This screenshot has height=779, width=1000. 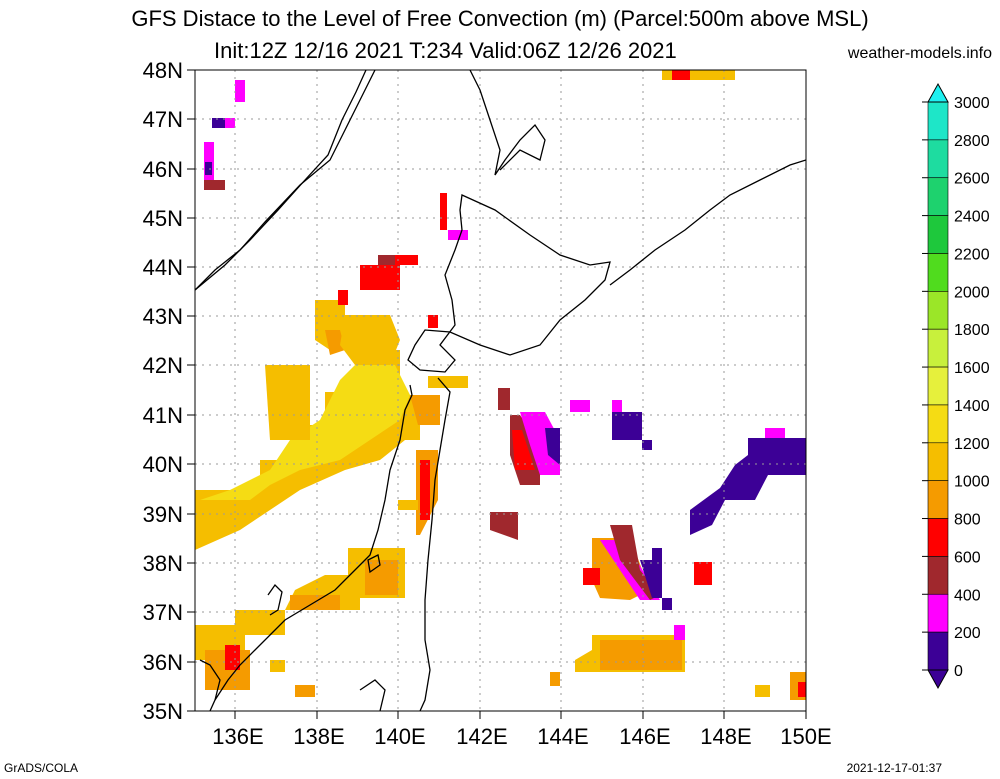 I want to click on colorbar-label: 2800, so click(x=972, y=141).